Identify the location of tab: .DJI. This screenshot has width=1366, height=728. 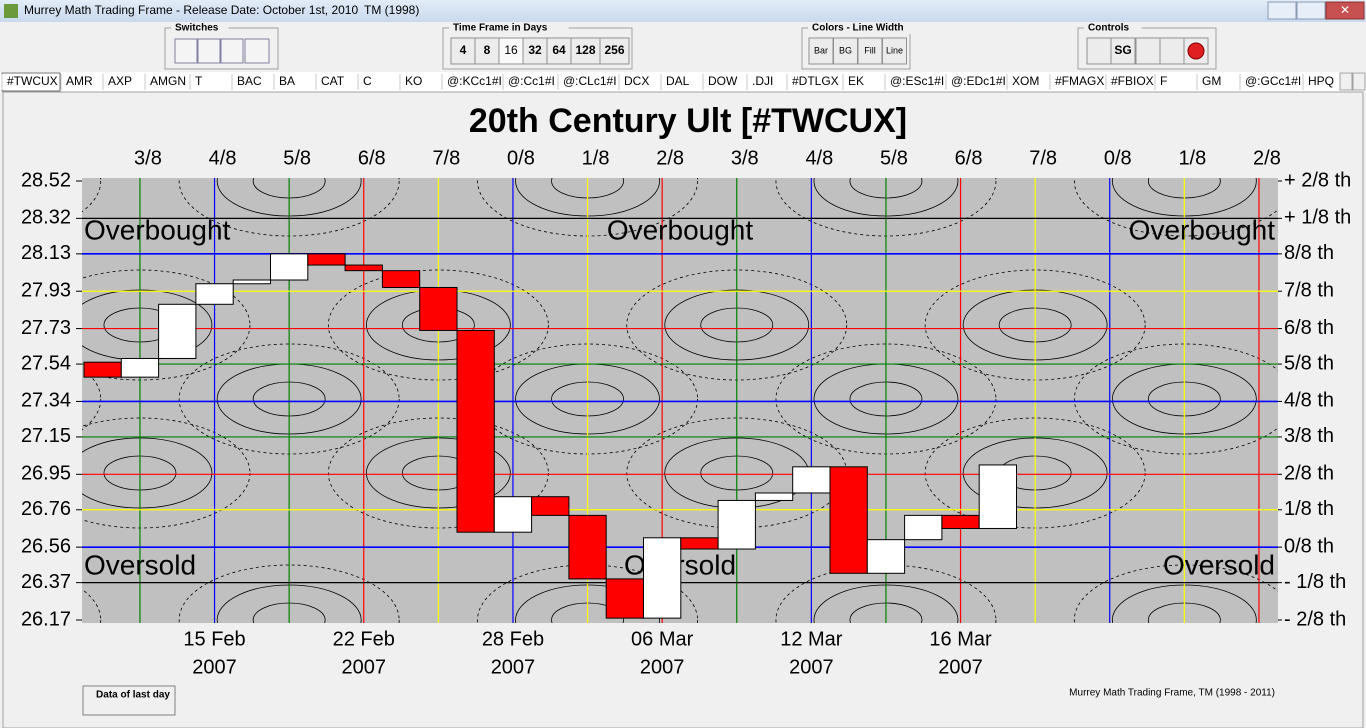
(762, 81).